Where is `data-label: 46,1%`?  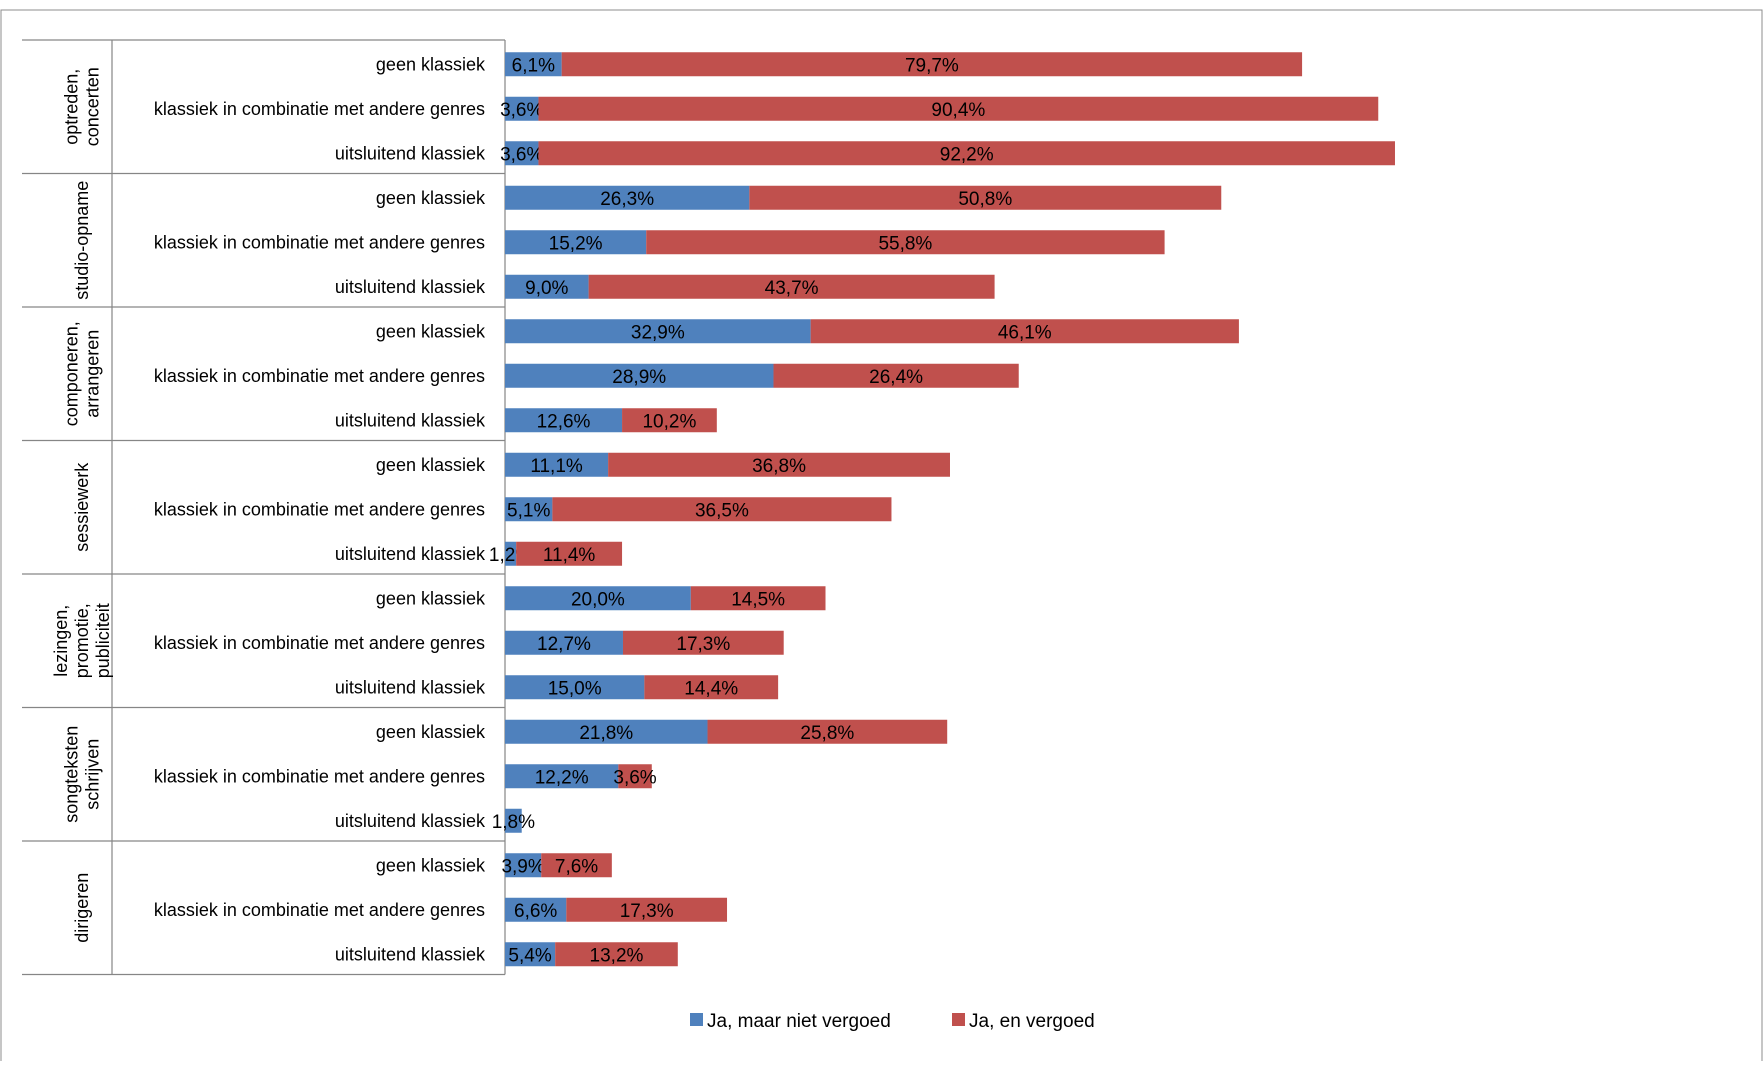 data-label: 46,1% is located at coordinates (1025, 332).